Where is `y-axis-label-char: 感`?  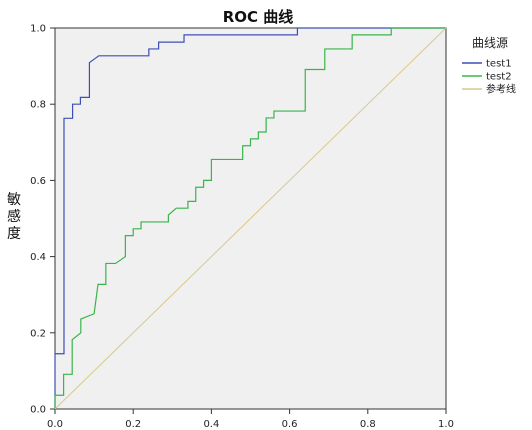 y-axis-label-char: 感 is located at coordinates (14, 216).